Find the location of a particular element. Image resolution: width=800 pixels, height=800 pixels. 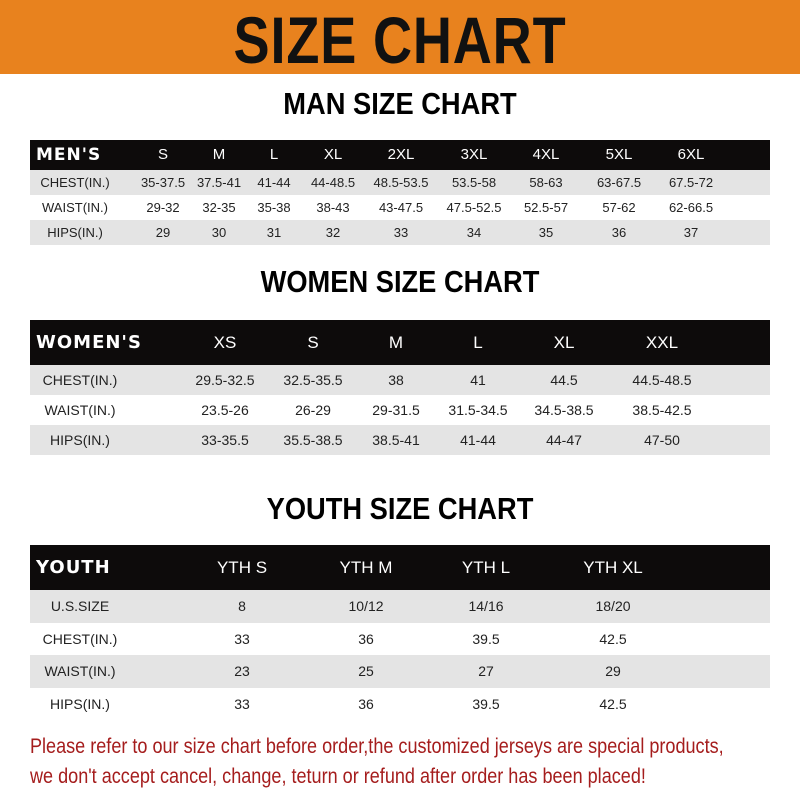

measurement-value: 39.5 is located at coordinates (486, 638).